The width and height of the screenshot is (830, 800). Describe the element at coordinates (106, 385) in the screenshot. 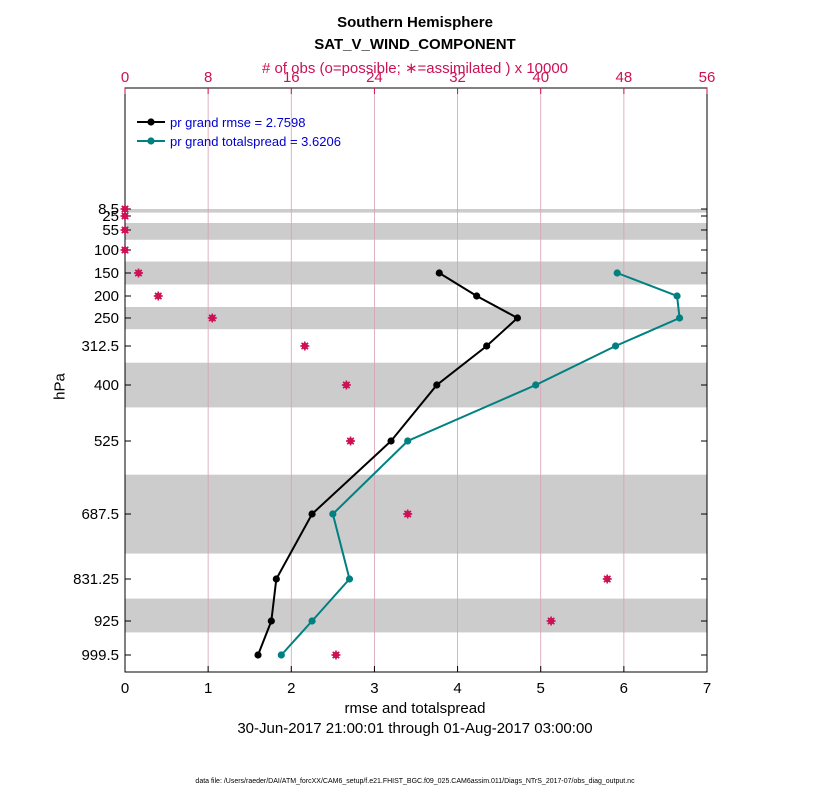

I see `y-tick-label-8: 400` at that location.